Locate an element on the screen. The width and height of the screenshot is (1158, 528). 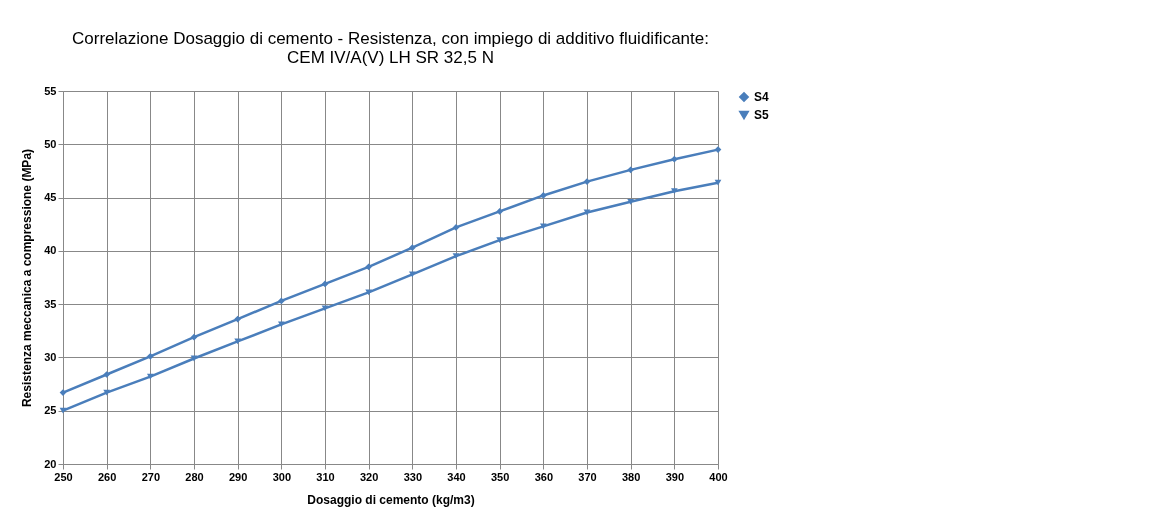
x-axis-title: Dosaggio di cemento (kg/m3) is located at coordinates (391, 499).